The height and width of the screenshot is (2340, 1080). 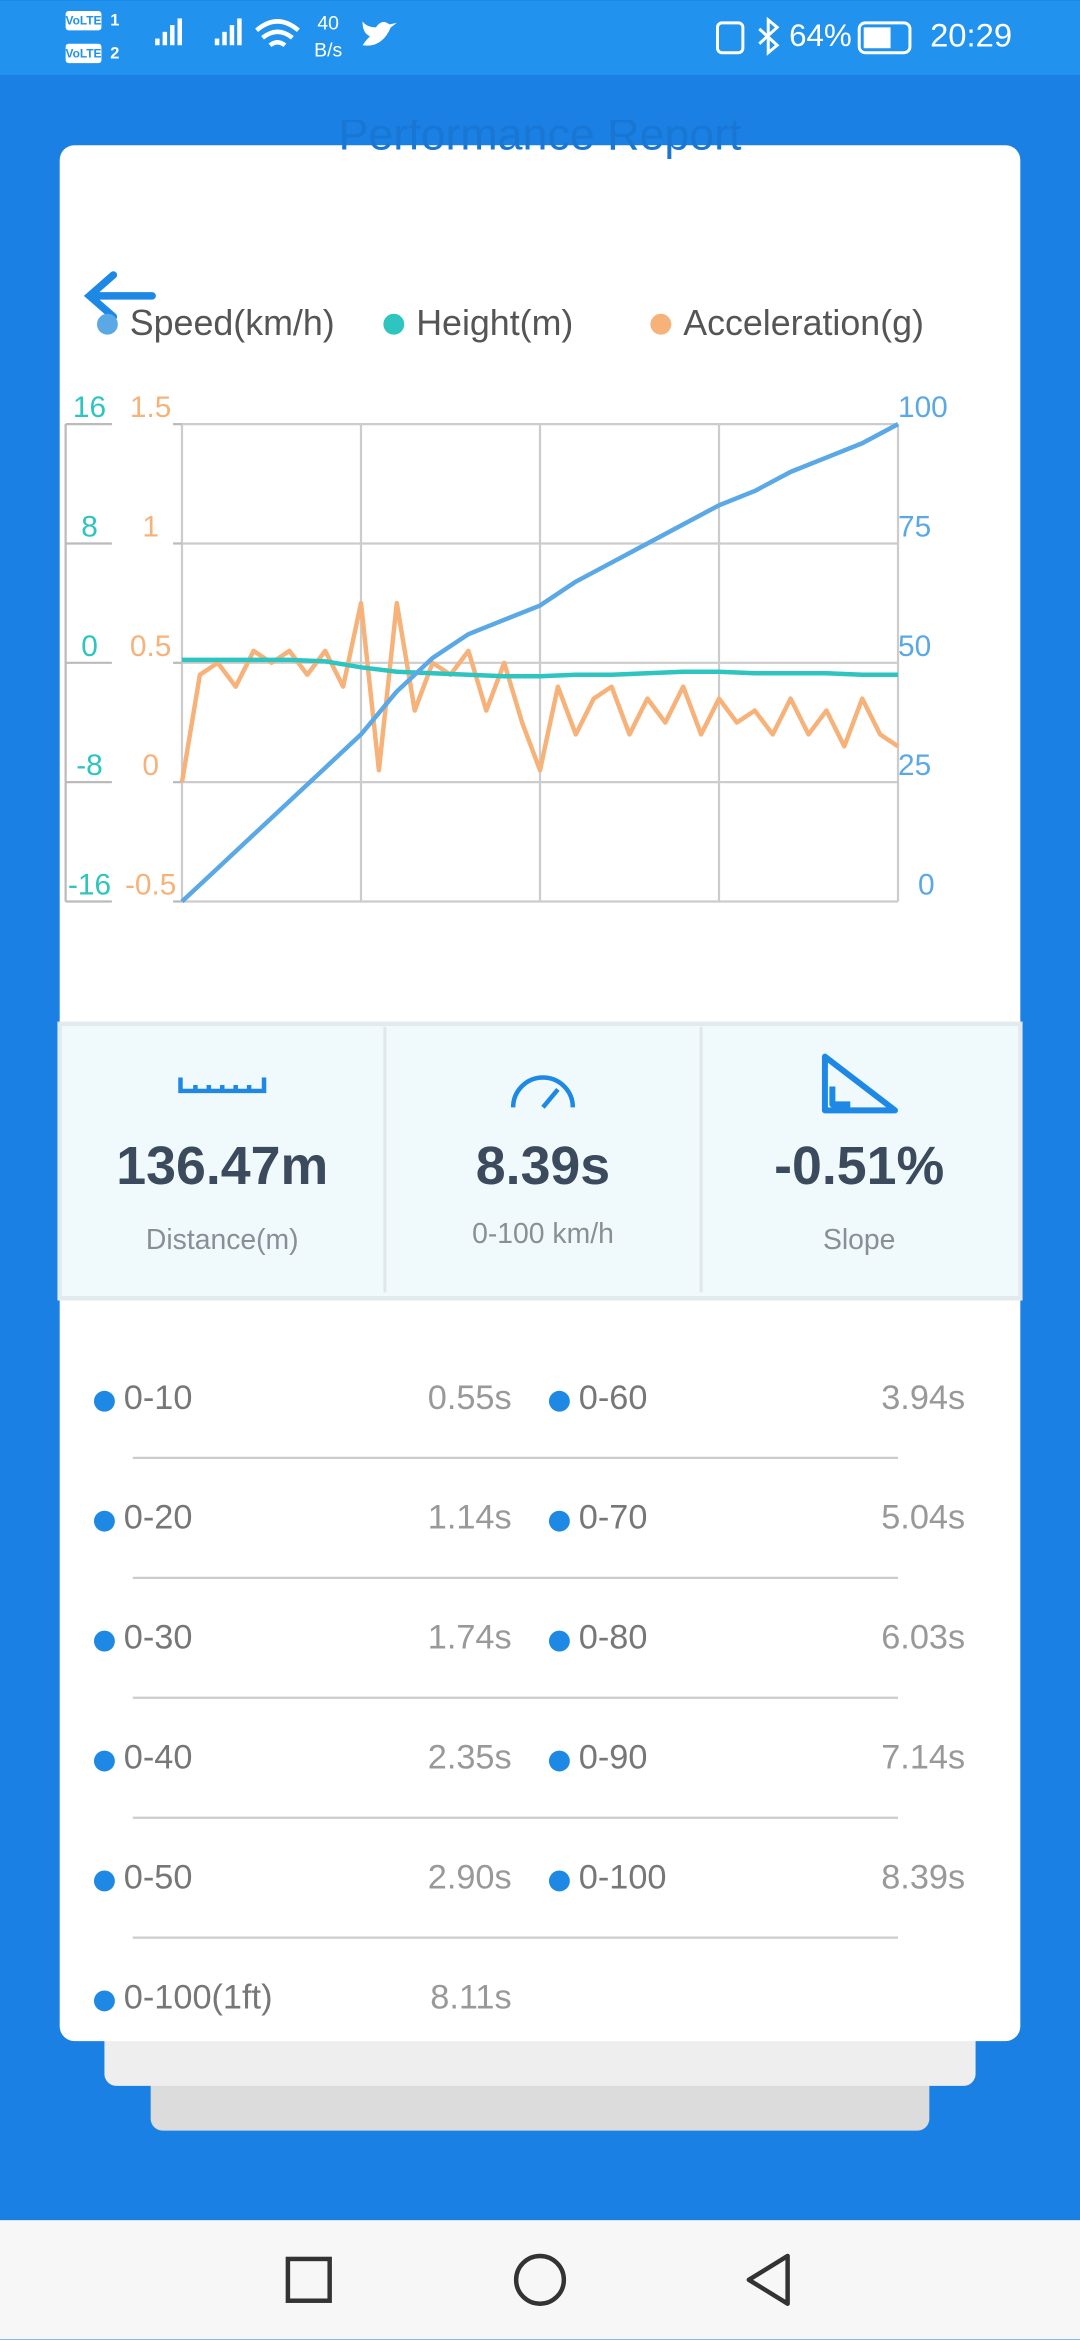 What do you see at coordinates (914, 765) in the screenshot?
I see `y2-tick-label: 25` at bounding box center [914, 765].